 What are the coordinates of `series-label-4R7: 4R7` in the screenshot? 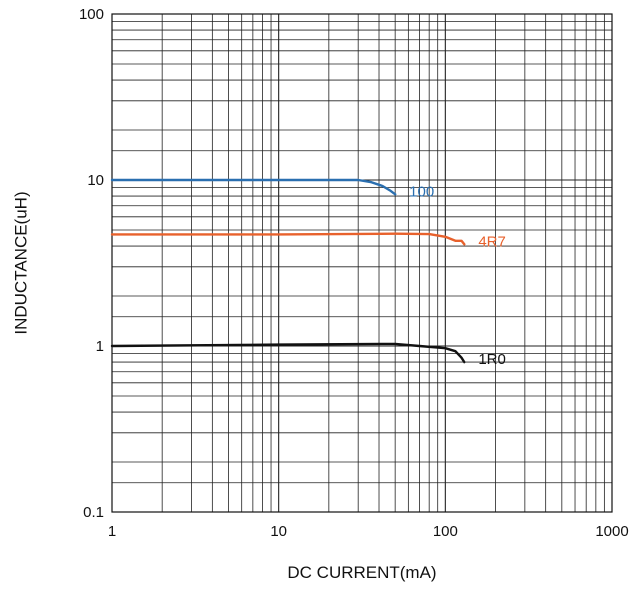 It's located at (492, 241).